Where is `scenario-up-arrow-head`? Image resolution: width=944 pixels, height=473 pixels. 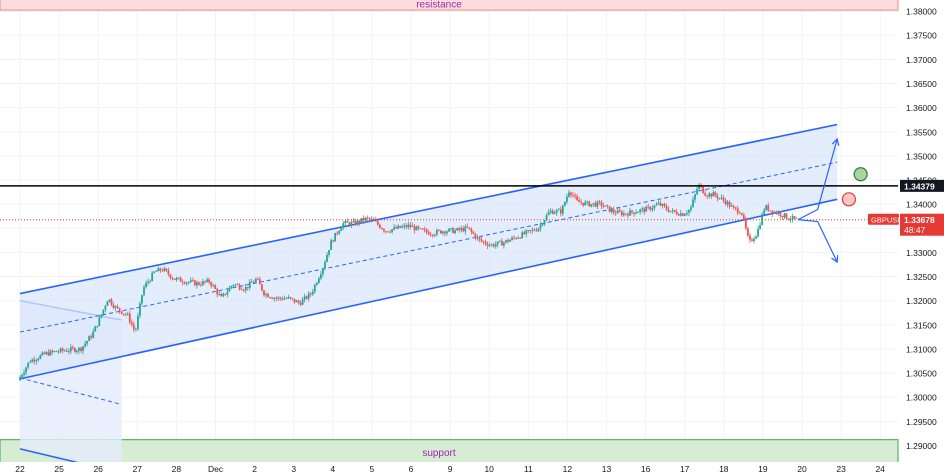
scenario-up-arrow-head is located at coordinates (835, 141).